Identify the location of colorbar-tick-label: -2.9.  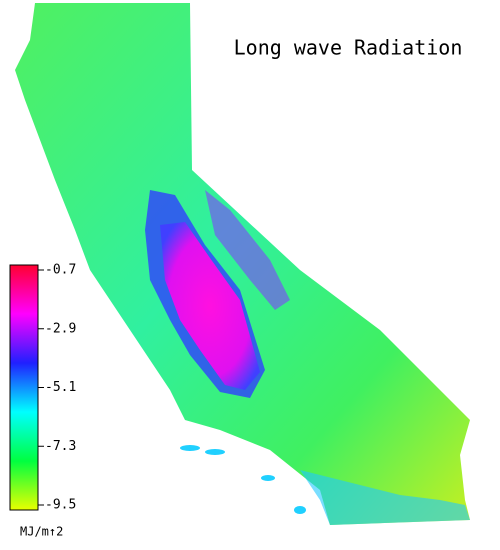
(60, 328).